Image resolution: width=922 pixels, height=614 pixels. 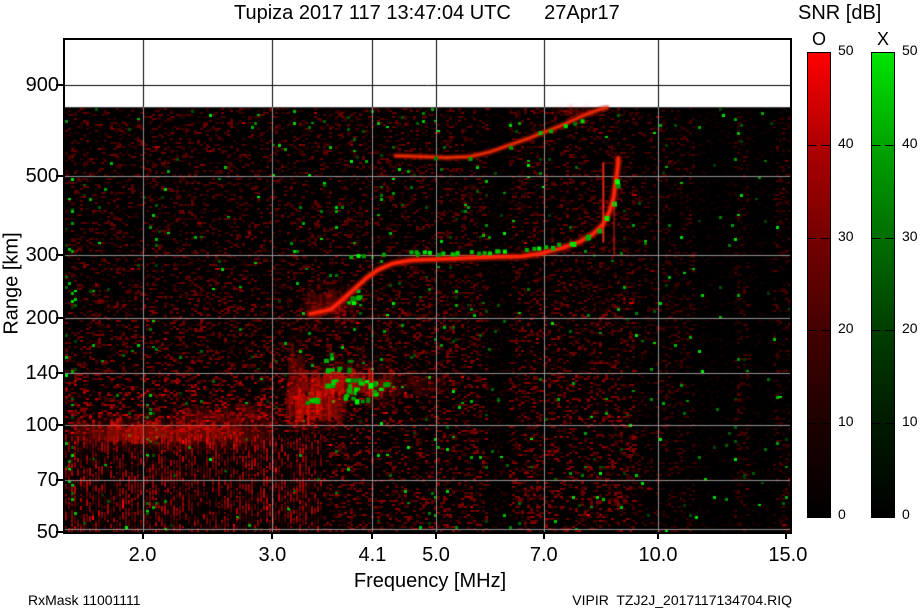 What do you see at coordinates (430, 581) in the screenshot?
I see `x-axis-title: Frequency [MHz]` at bounding box center [430, 581].